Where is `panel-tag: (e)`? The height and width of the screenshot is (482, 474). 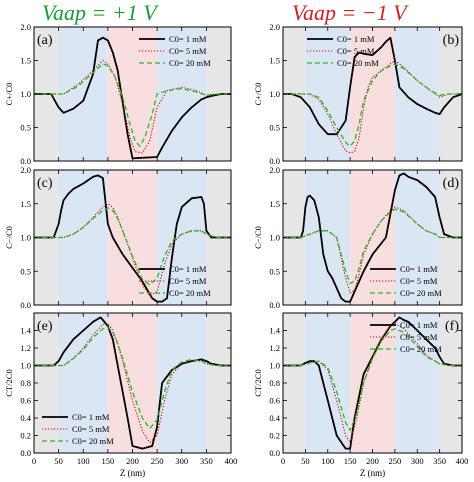
panel-tag: (e) is located at coordinates (45, 326).